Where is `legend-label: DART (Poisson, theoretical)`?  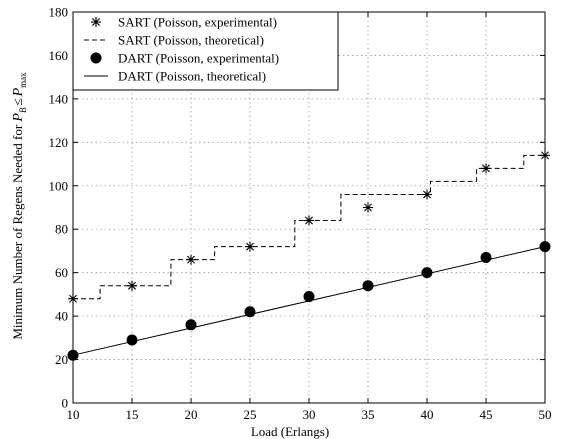 legend-label: DART (Poisson, theoretical) is located at coordinates (192, 76).